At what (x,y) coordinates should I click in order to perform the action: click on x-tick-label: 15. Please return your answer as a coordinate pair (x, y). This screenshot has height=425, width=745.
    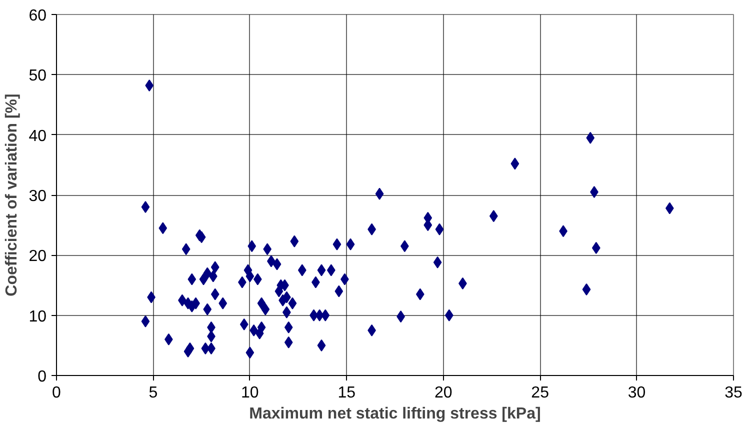
    Looking at the image, I should click on (347, 393).